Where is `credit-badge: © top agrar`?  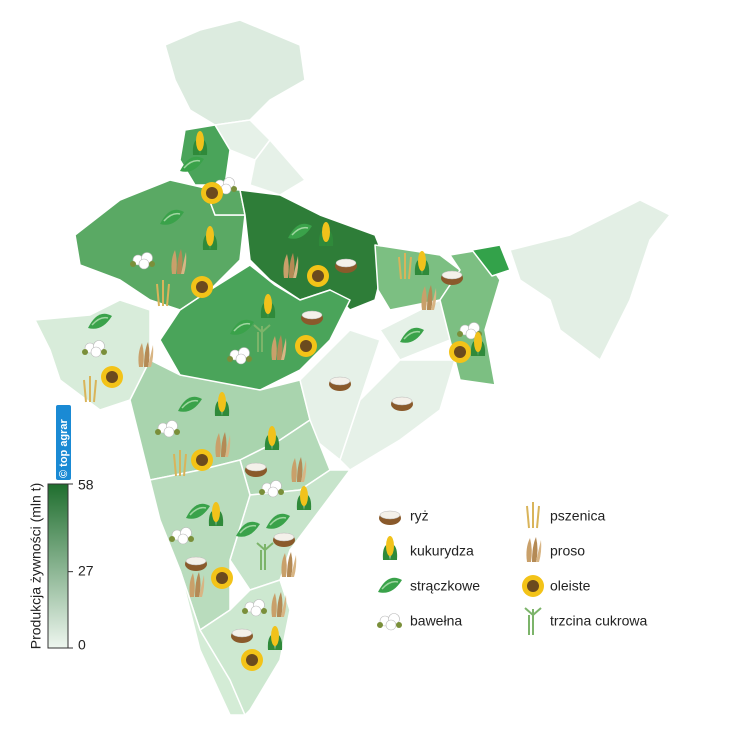 credit-badge: © top agrar is located at coordinates (63, 442).